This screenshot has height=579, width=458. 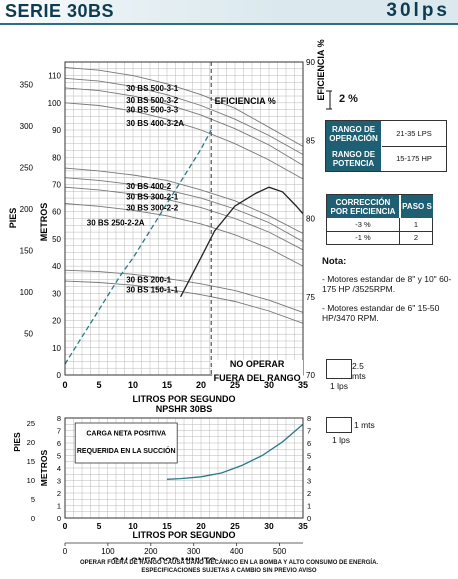 What do you see at coordinates (309, 481) in the screenshot?
I see `y-tick-label-right: 3` at bounding box center [309, 481].